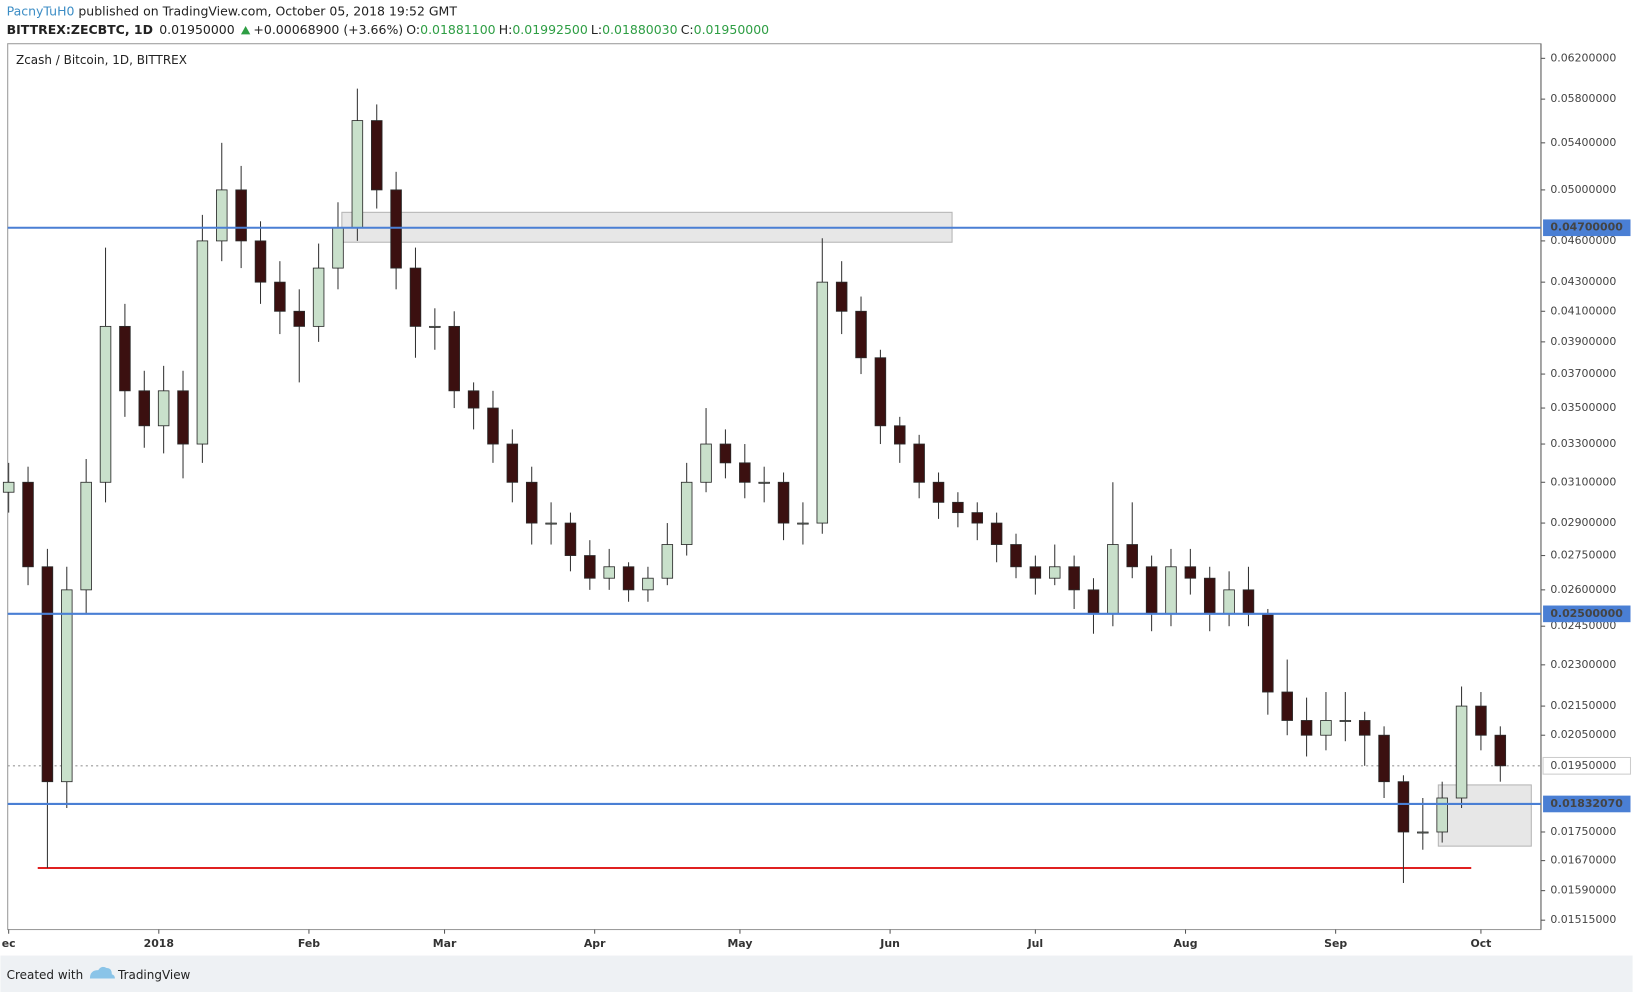 The height and width of the screenshot is (992, 1633). I want to click on author: PacnyTuH0, so click(41, 10).